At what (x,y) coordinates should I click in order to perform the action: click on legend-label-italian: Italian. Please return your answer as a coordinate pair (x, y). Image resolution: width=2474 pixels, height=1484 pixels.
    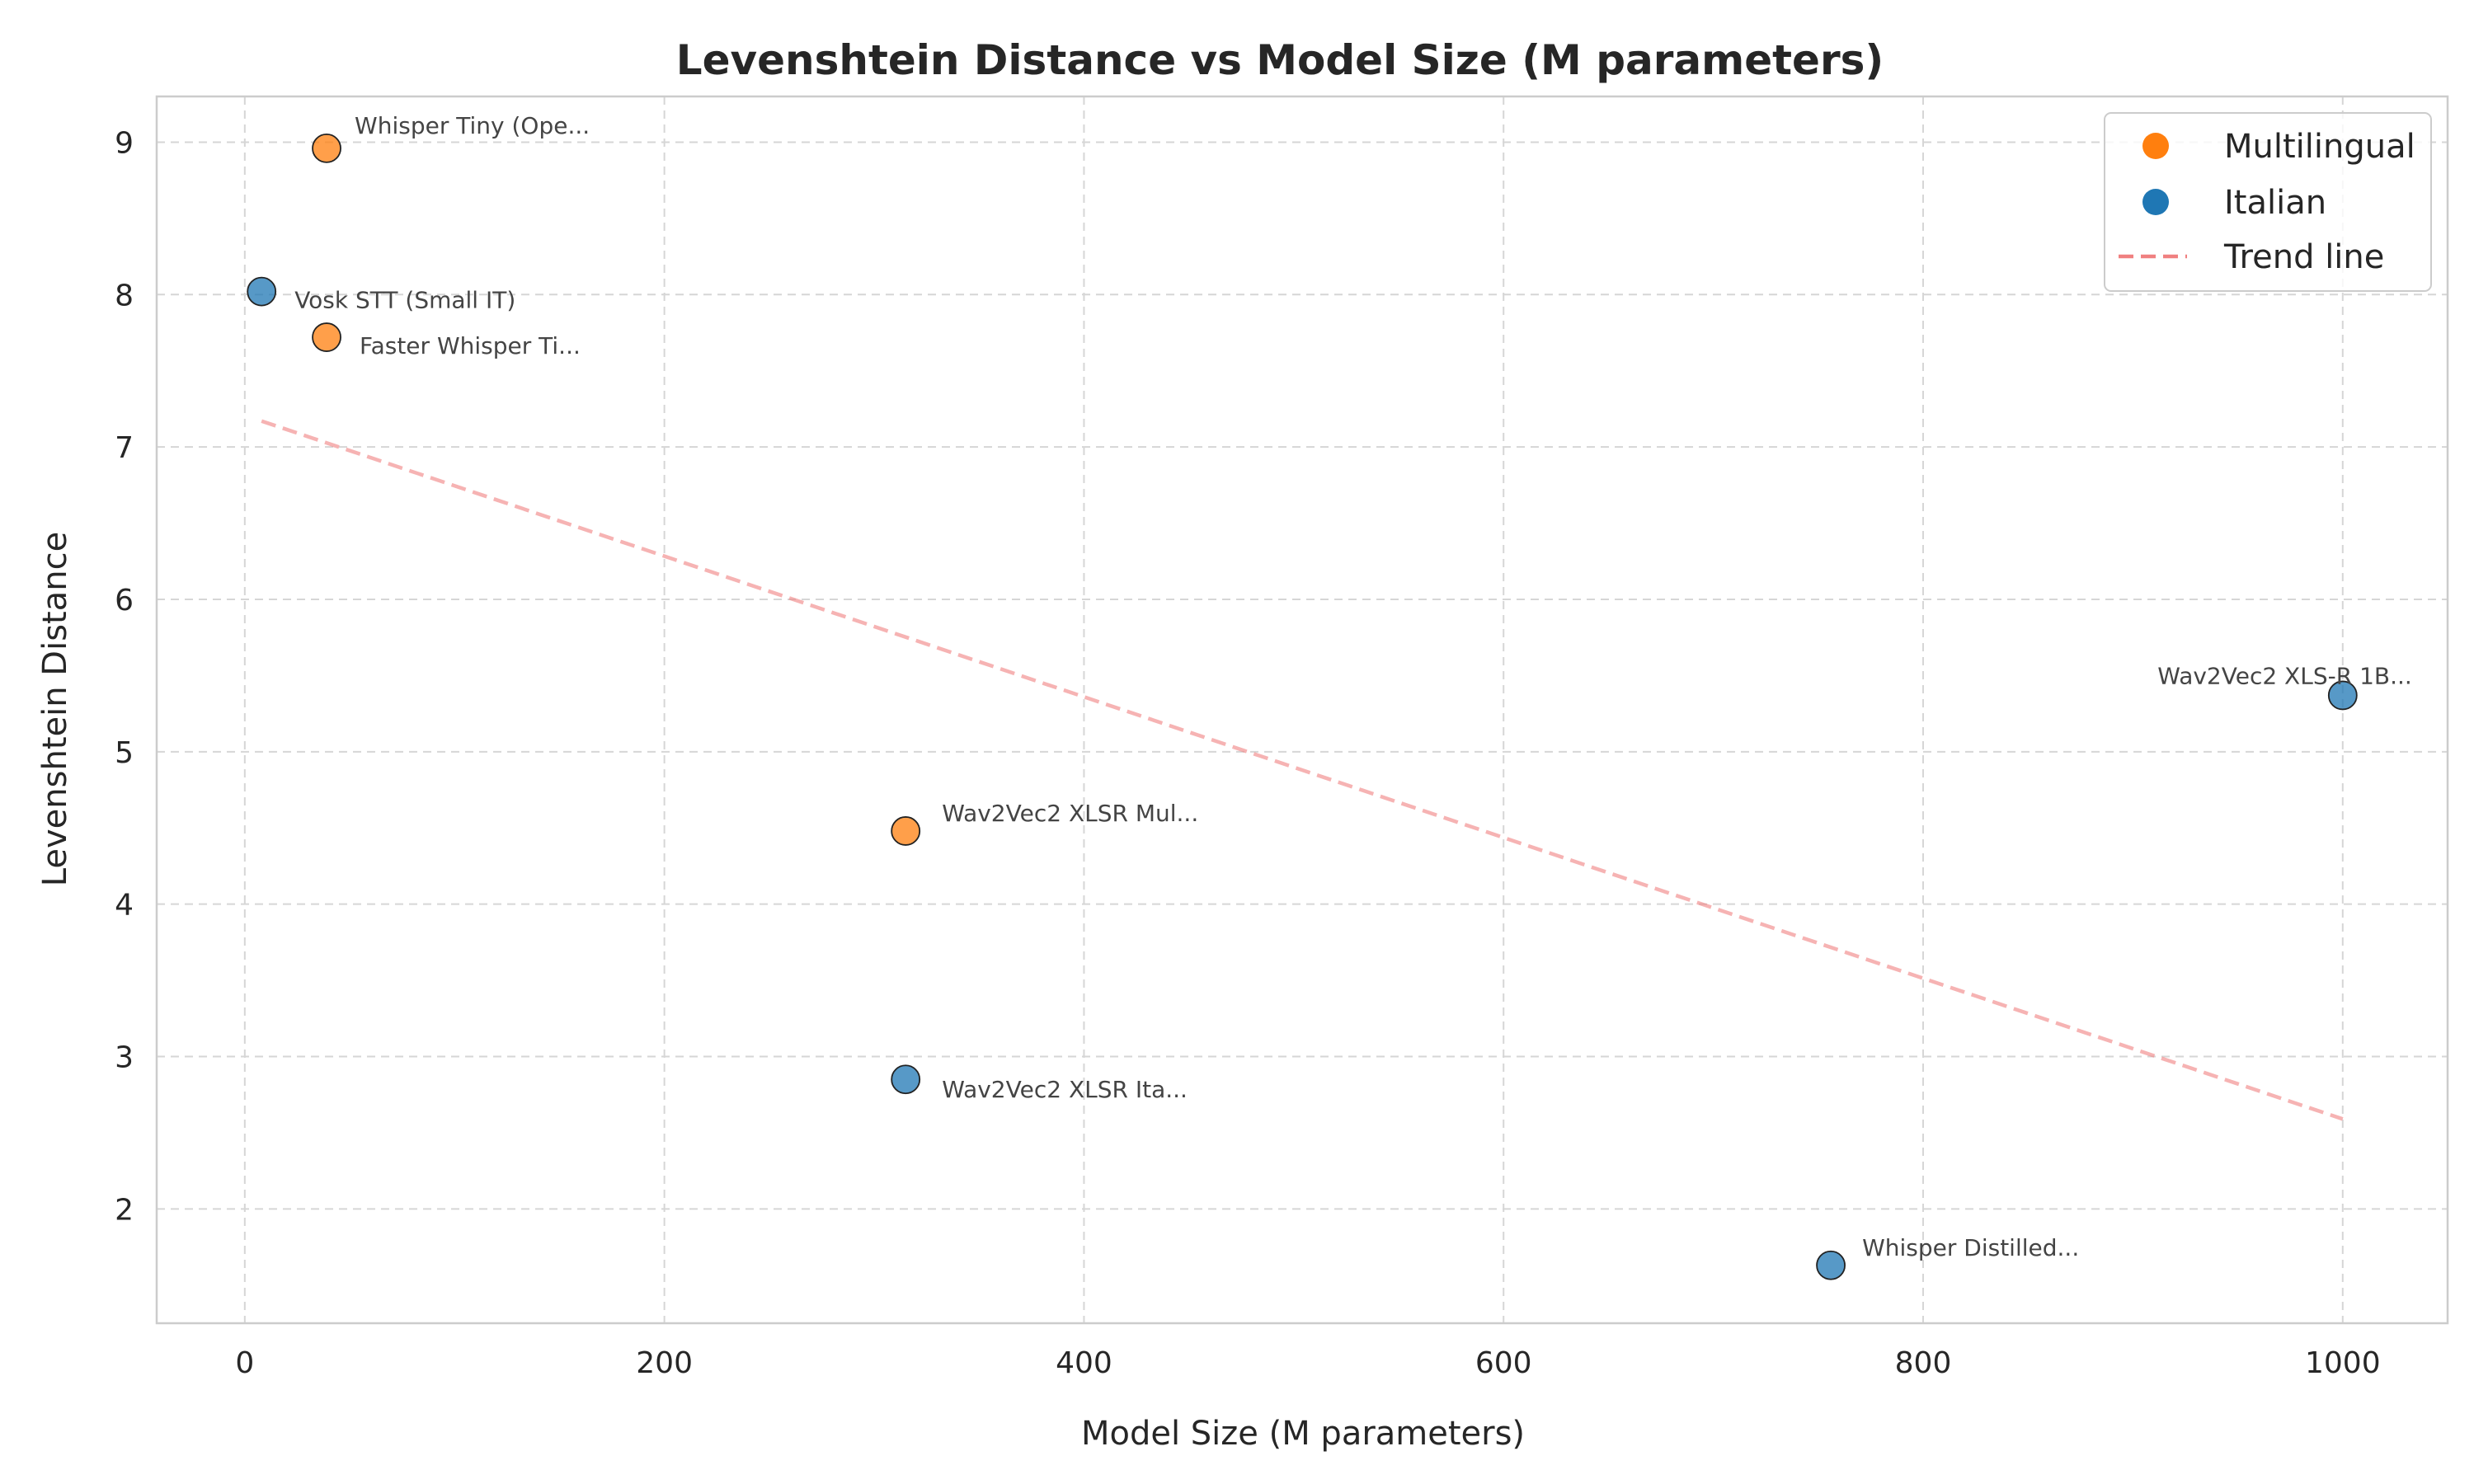
    Looking at the image, I should click on (2275, 203).